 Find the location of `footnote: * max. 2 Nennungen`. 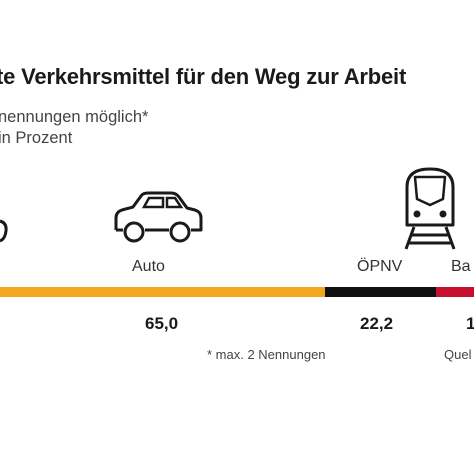

footnote: * max. 2 Nennungen is located at coordinates (266, 354).